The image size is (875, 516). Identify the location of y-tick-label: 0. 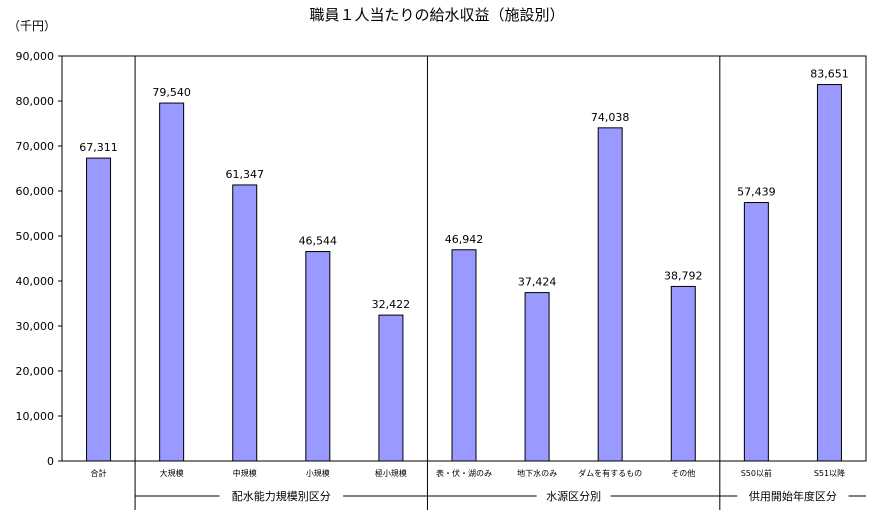
(50, 461).